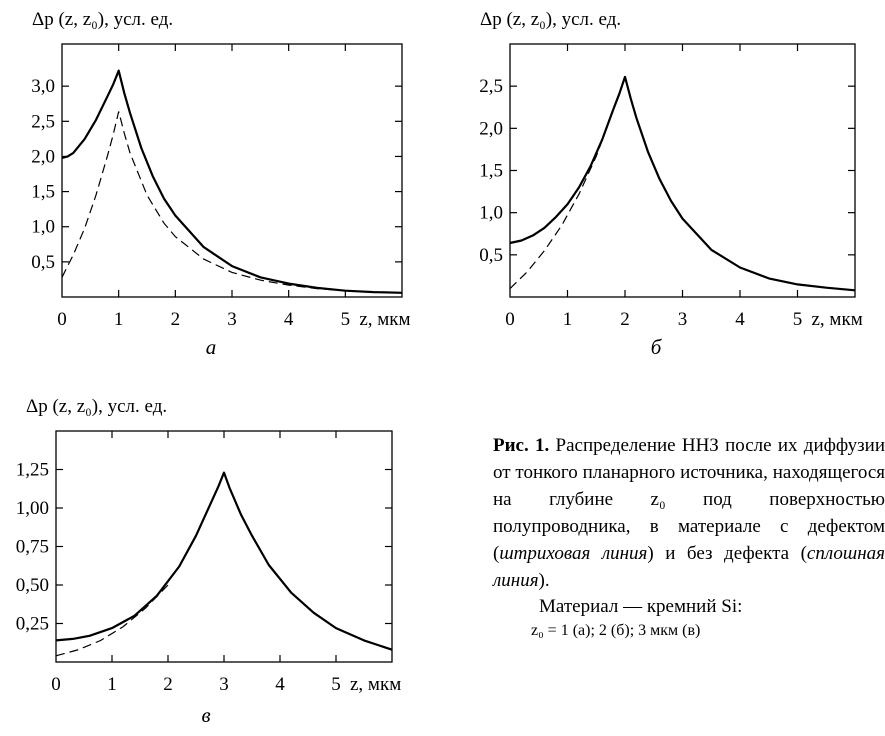 This screenshot has width=885, height=736. Describe the element at coordinates (32, 470) in the screenshot. I see `y-tick-label: 1,25` at that location.